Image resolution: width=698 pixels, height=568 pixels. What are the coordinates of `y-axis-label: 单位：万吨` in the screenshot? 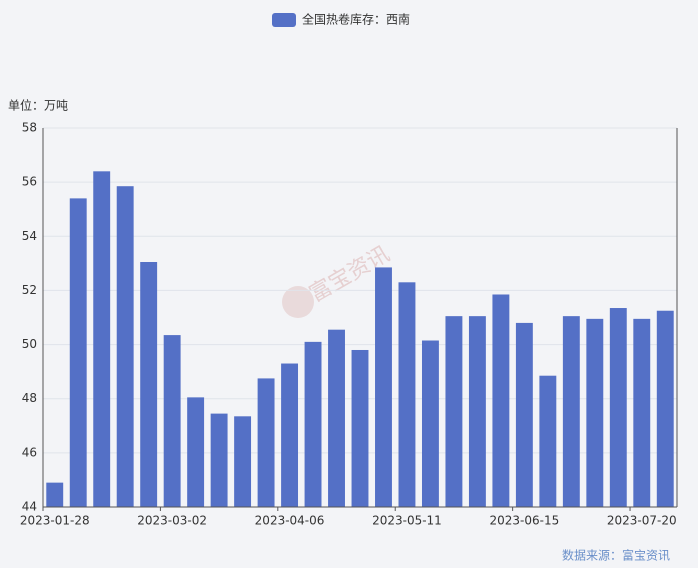 It's located at (38, 105).